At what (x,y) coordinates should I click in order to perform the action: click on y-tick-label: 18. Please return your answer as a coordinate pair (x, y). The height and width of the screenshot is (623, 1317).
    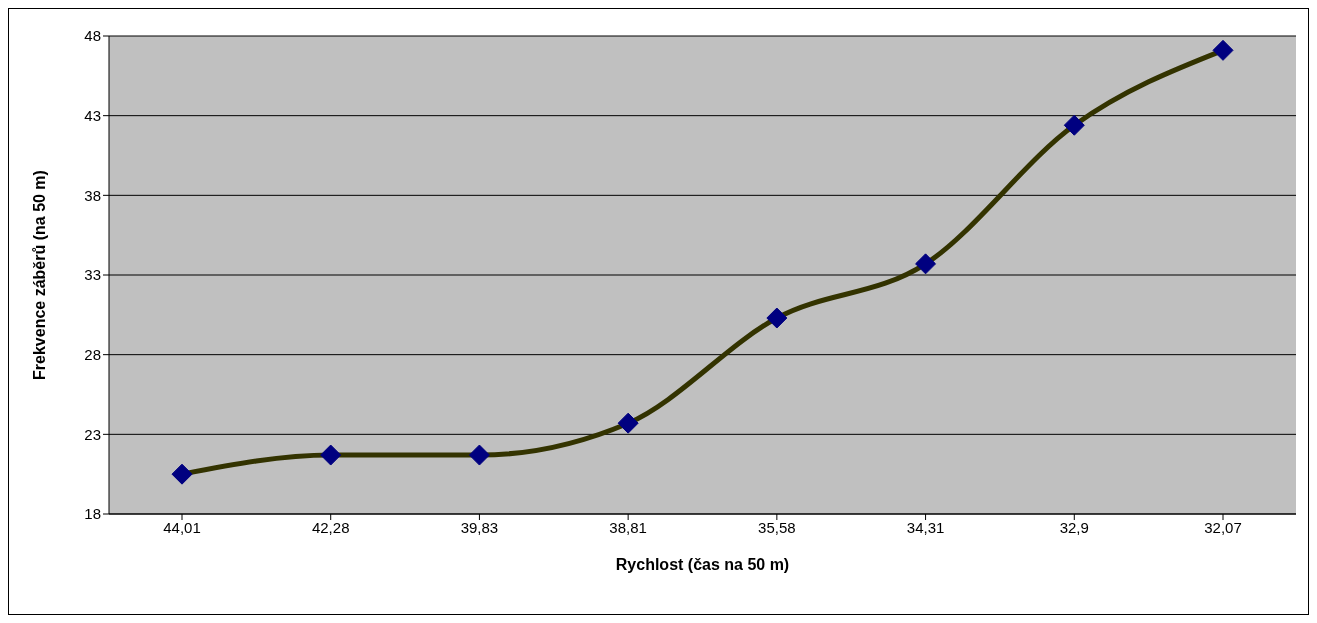
    Looking at the image, I should click on (92, 514).